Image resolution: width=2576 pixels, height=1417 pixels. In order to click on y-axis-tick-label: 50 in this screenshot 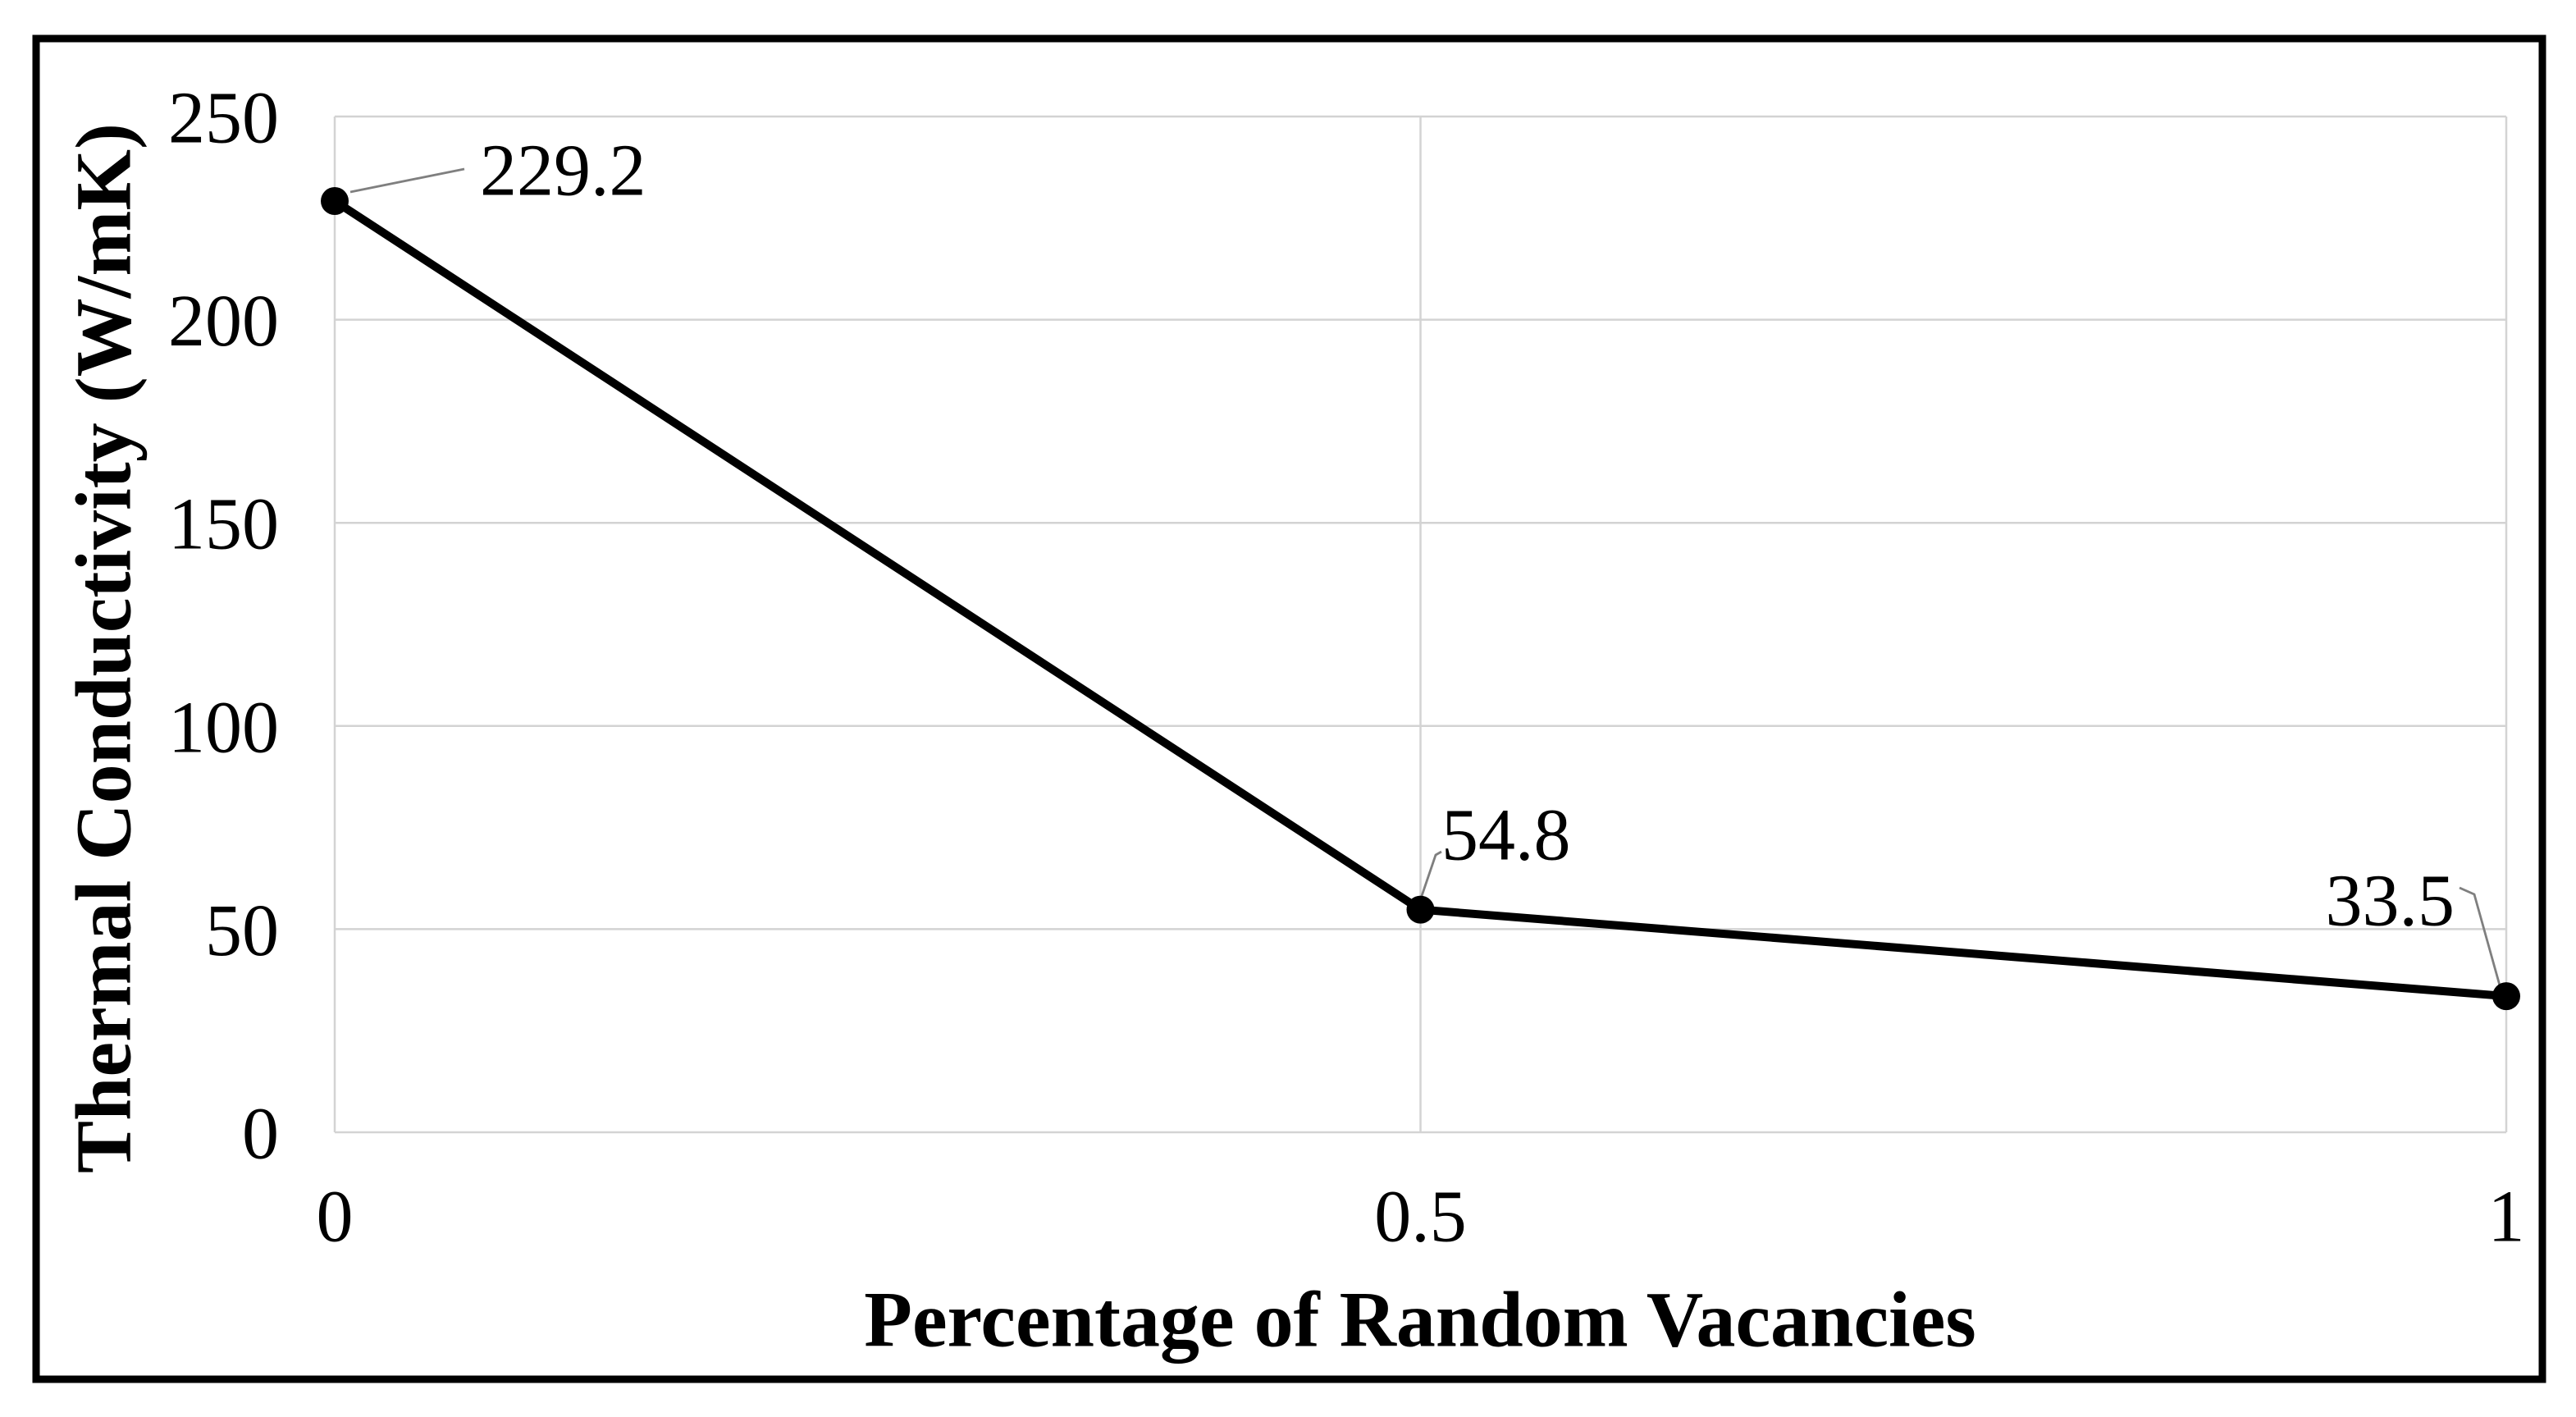, I will do `click(242, 930)`.